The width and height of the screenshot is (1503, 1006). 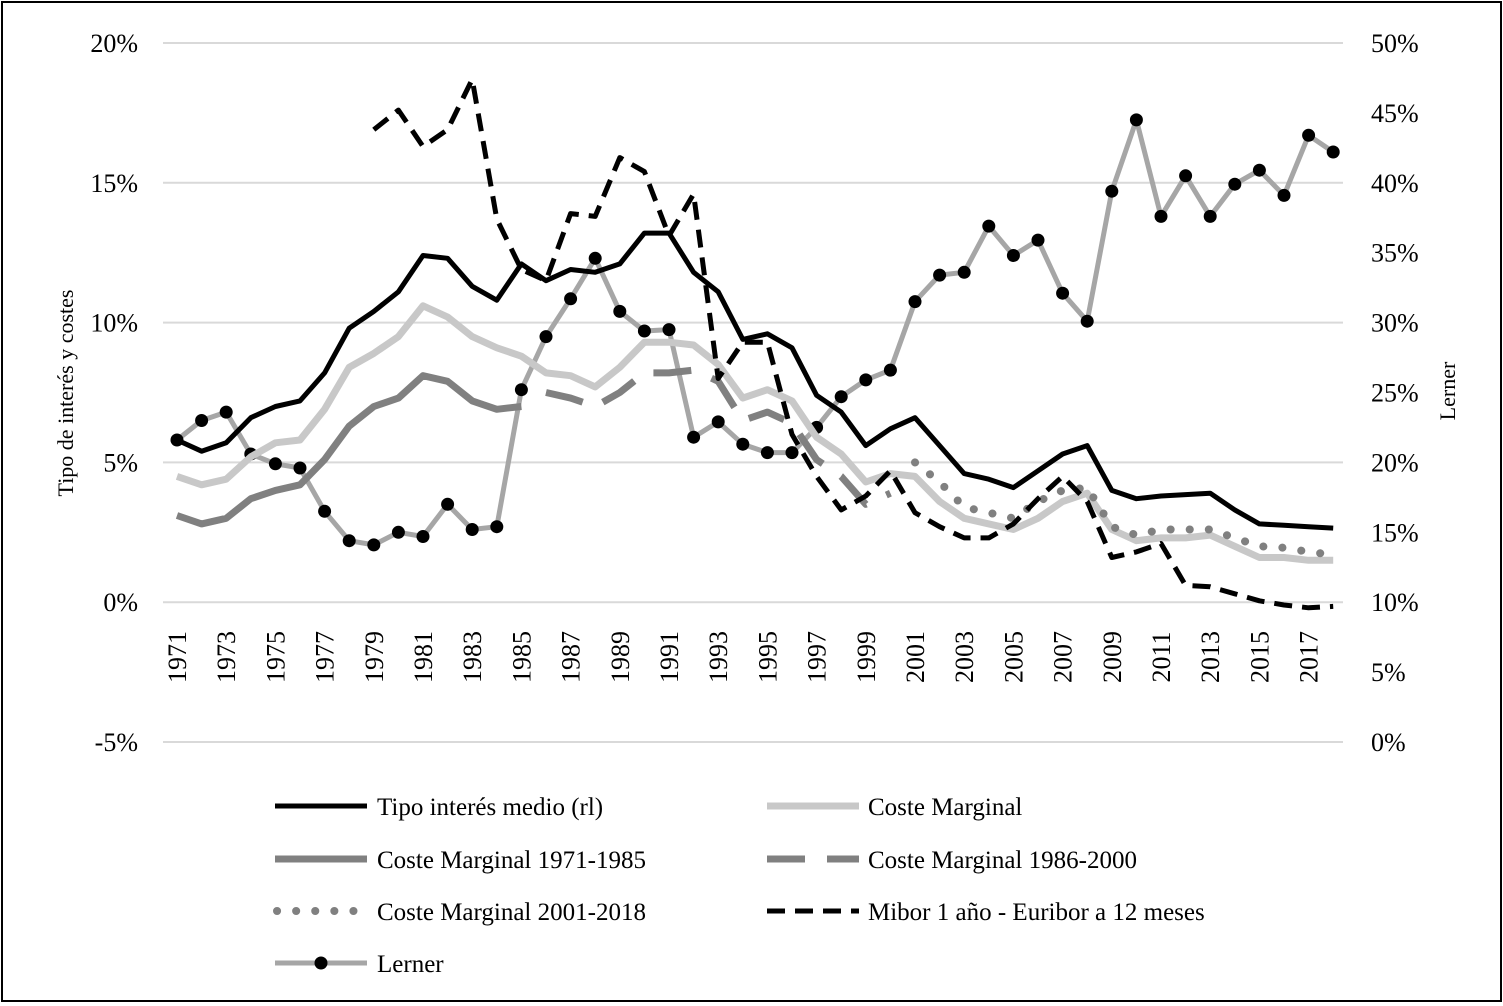 I want to click on x-tick-label: 1997, so click(x=817, y=657).